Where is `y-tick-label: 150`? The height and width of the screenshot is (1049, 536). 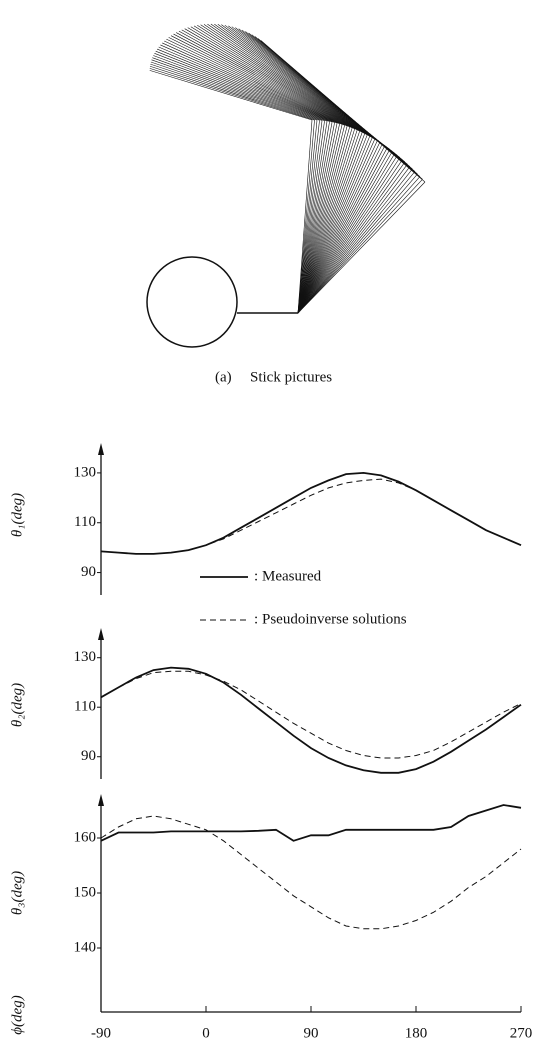 y-tick-label: 150 is located at coordinates (85, 892).